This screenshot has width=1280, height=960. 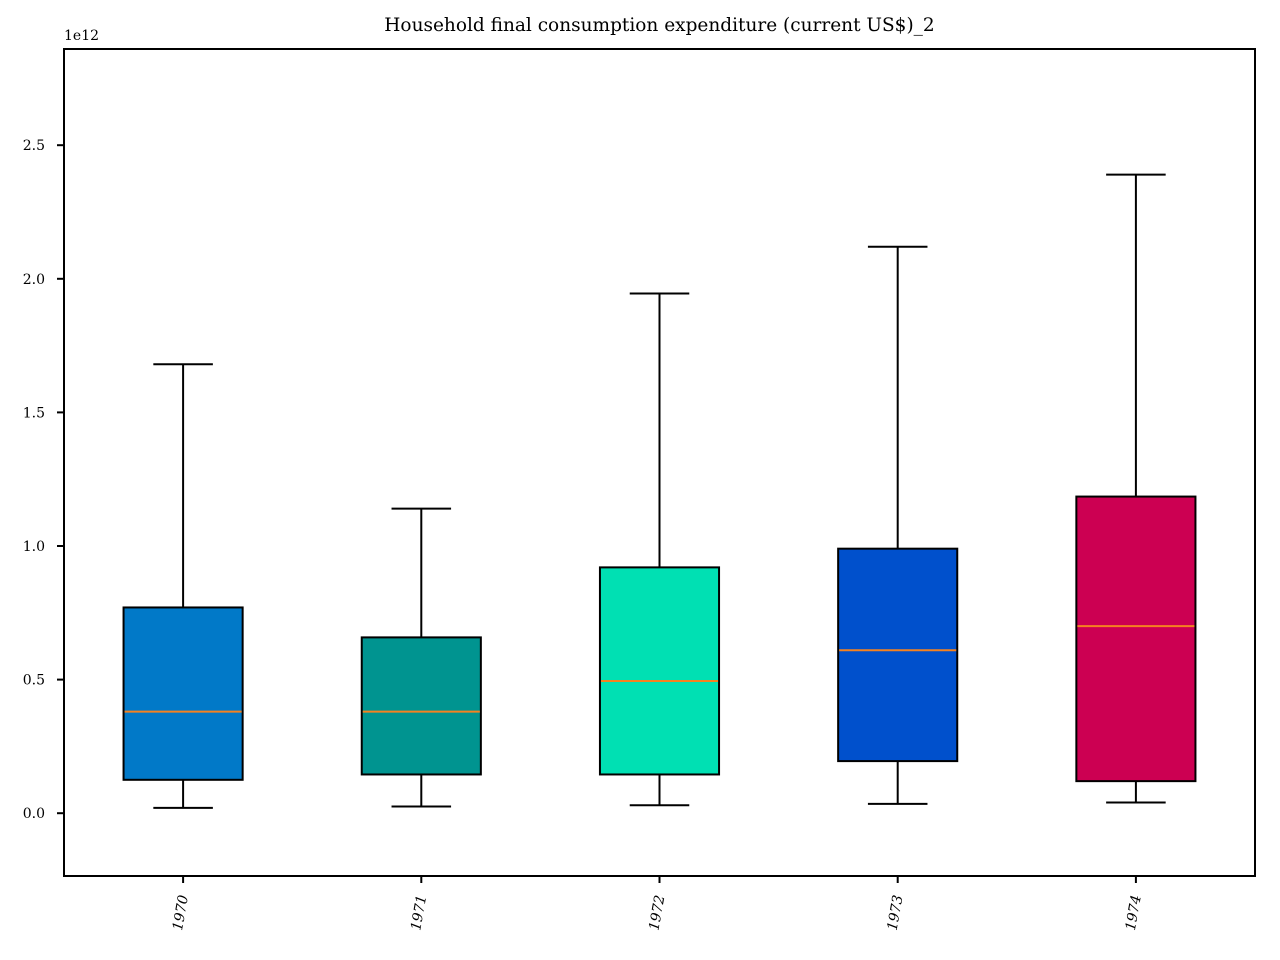 What do you see at coordinates (34, 547) in the screenshot?
I see `y-tick-label: 1.0` at bounding box center [34, 547].